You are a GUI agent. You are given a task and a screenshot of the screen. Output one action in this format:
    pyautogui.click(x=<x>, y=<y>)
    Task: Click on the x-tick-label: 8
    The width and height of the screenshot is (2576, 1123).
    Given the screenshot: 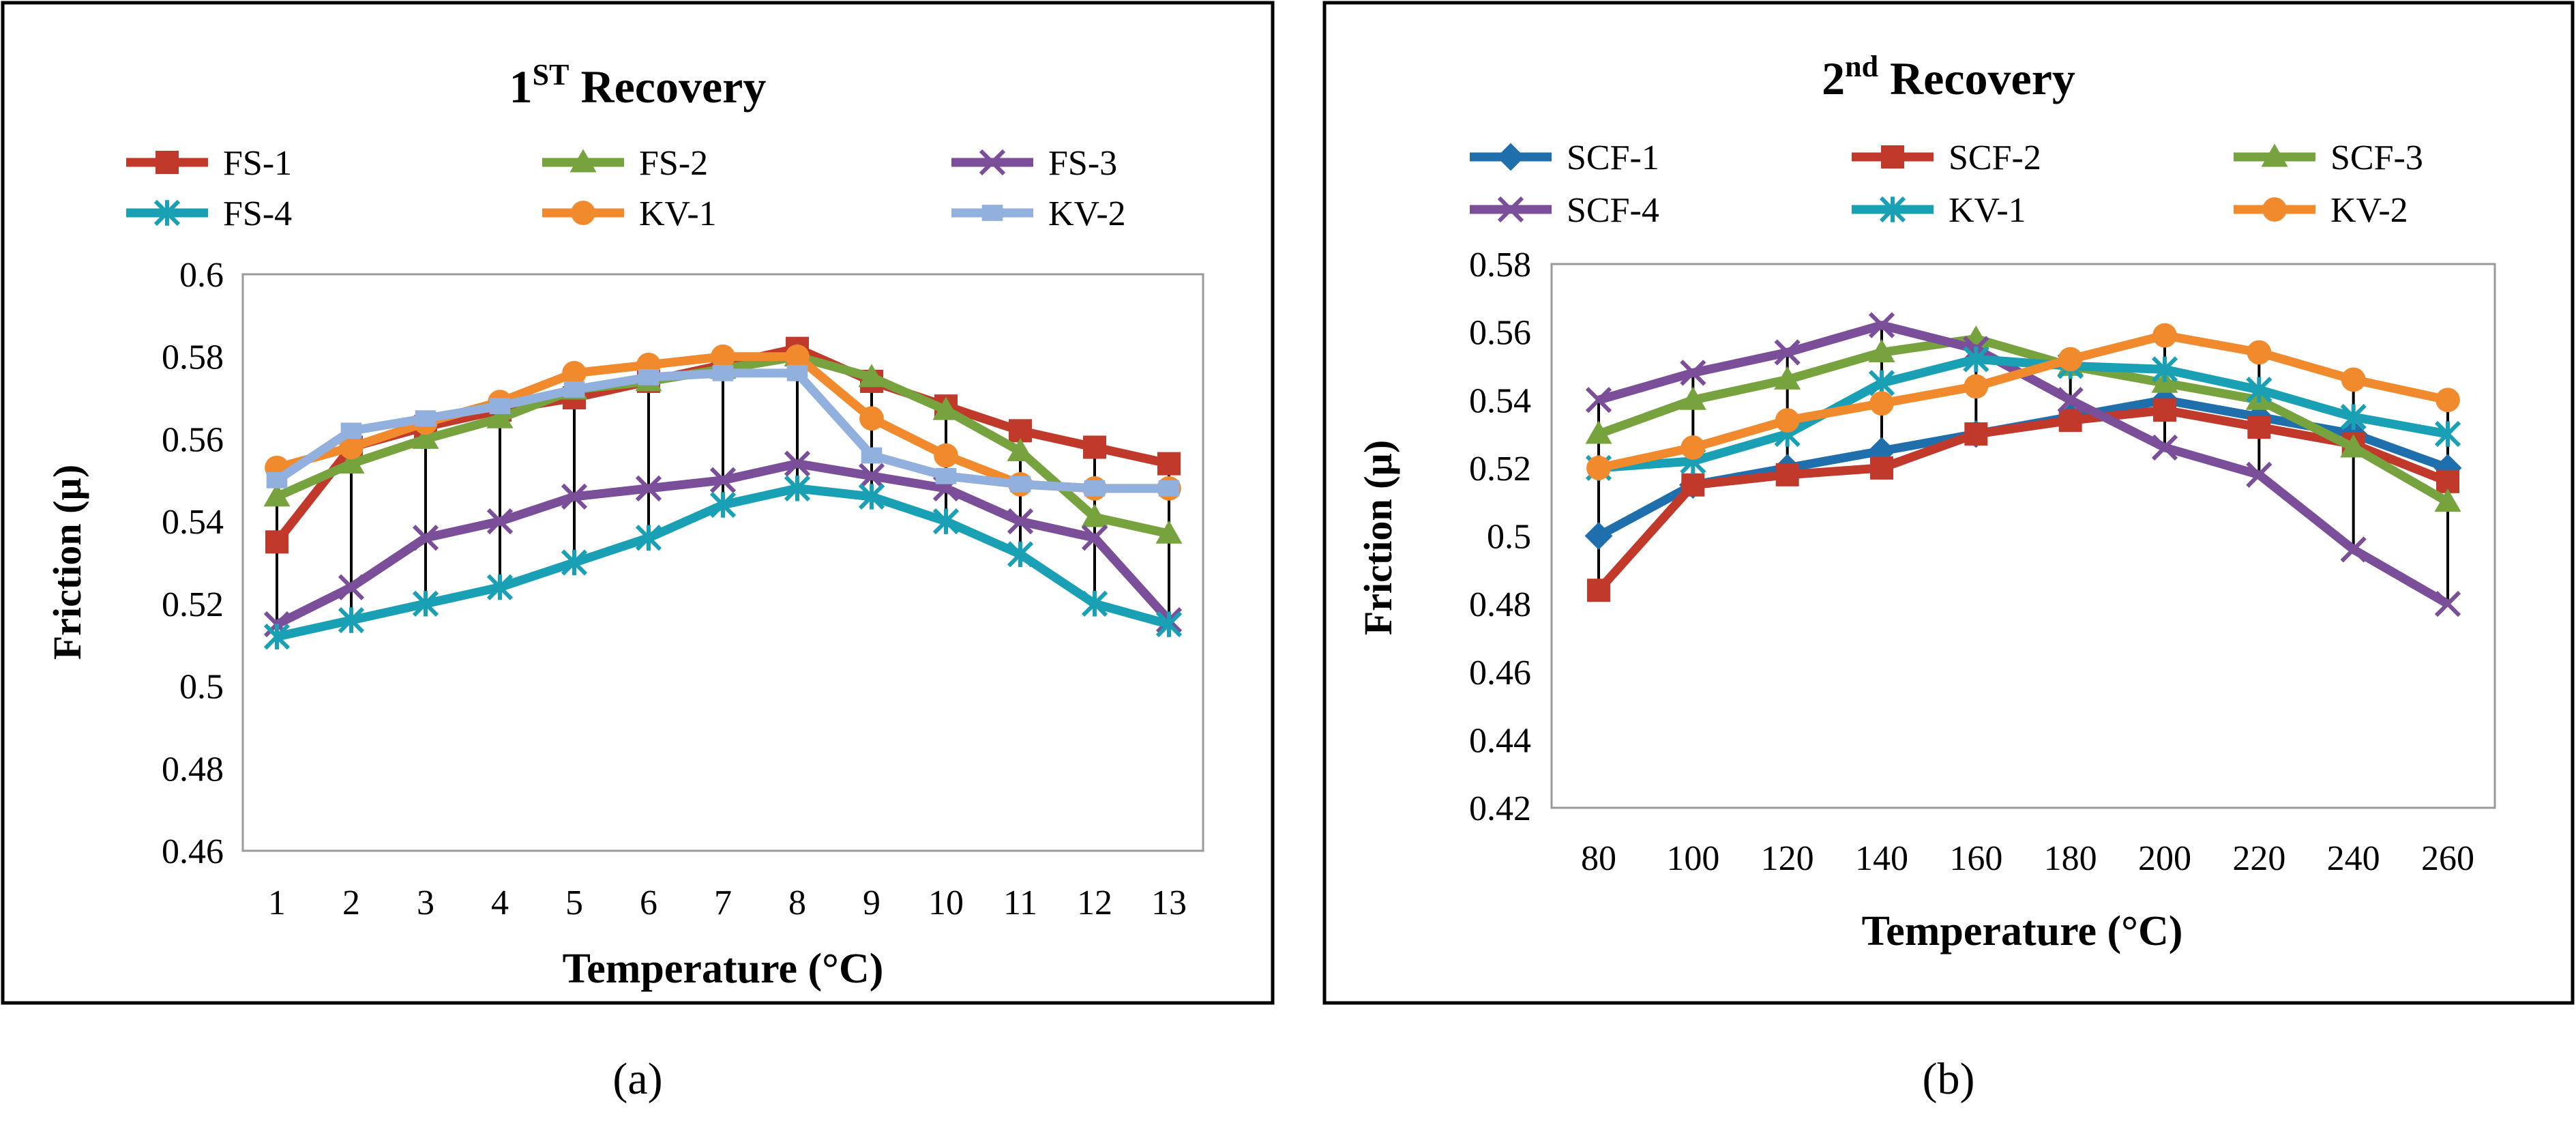 What is the action you would take?
    pyautogui.click(x=797, y=903)
    